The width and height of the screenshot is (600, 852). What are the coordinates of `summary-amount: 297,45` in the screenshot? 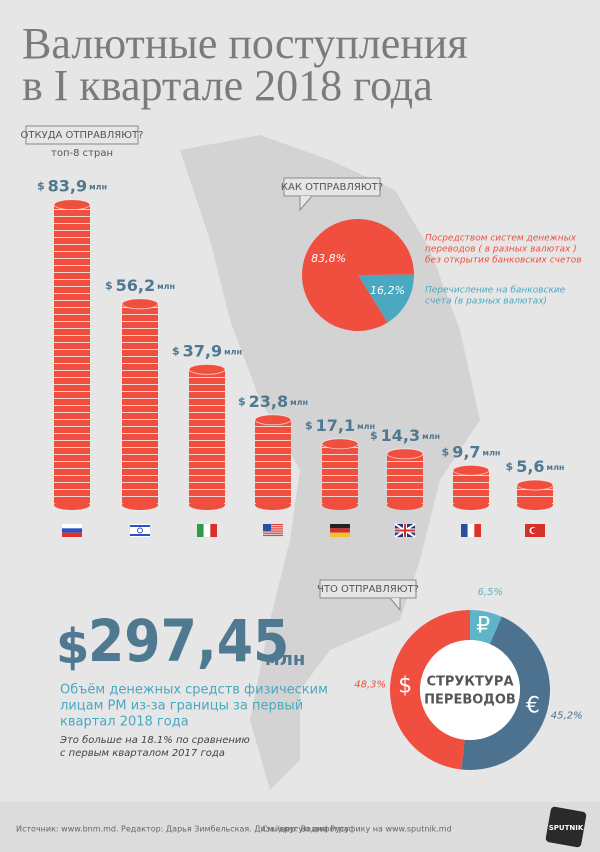 It's located at (188, 641).